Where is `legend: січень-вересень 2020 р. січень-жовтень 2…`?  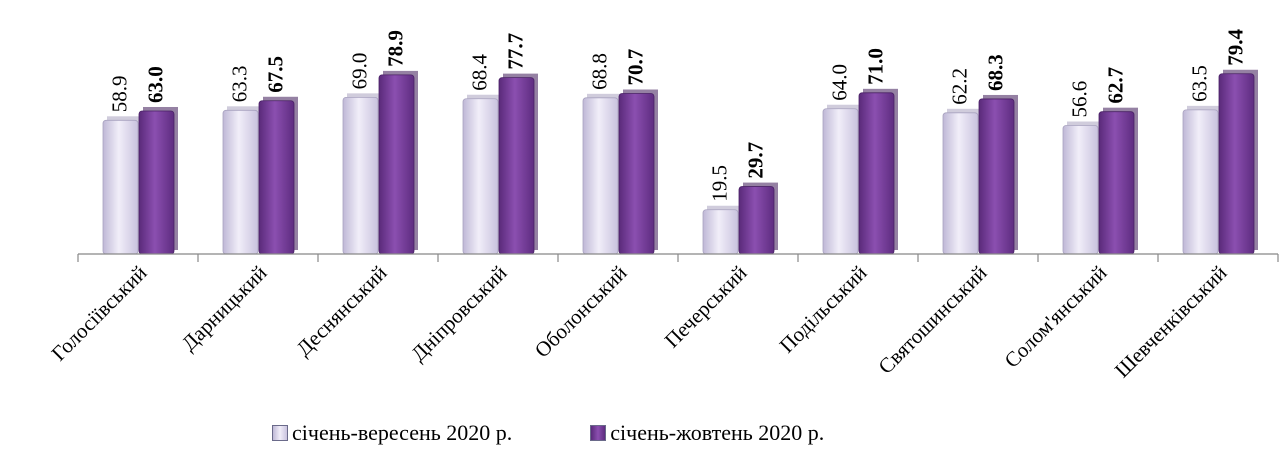
legend: січень-вересень 2020 р. січень-жовтень 2… is located at coordinates (548, 433).